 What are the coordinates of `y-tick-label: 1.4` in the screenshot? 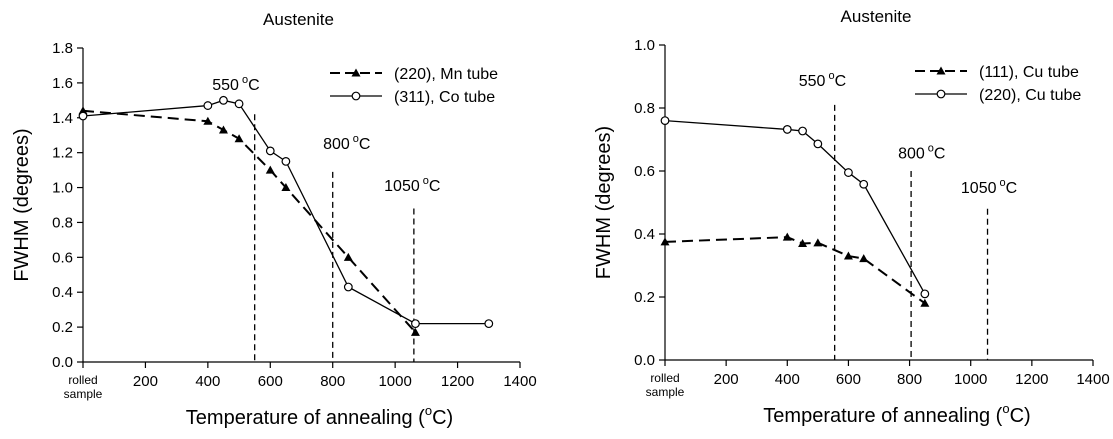 It's located at (62, 118).